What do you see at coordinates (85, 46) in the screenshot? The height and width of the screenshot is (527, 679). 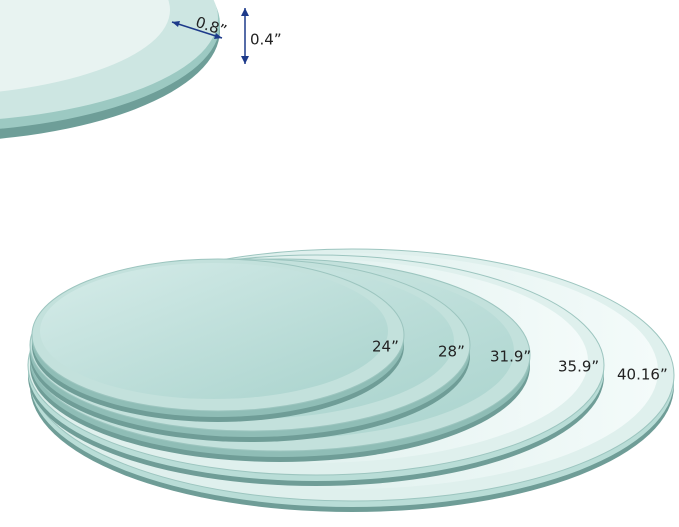 I see `detail-face` at bounding box center [85, 46].